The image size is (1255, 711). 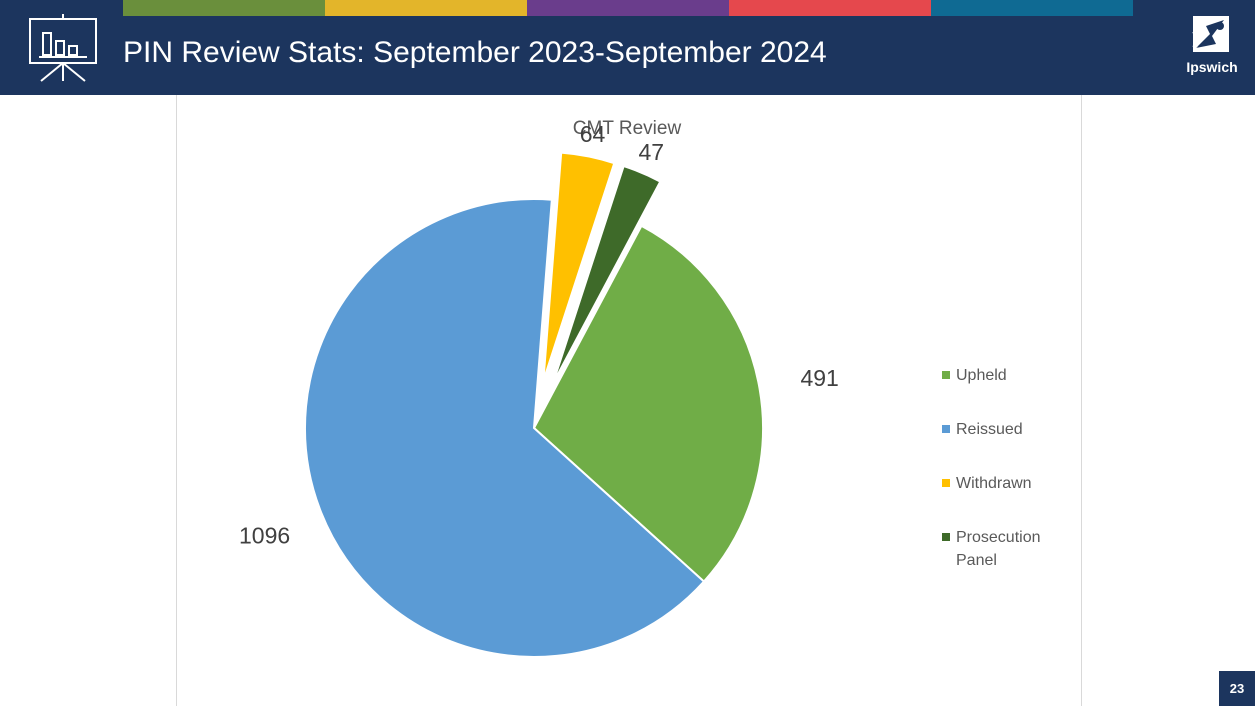 What do you see at coordinates (579, 266) in the screenshot?
I see `pie-slice-withdrawn` at bounding box center [579, 266].